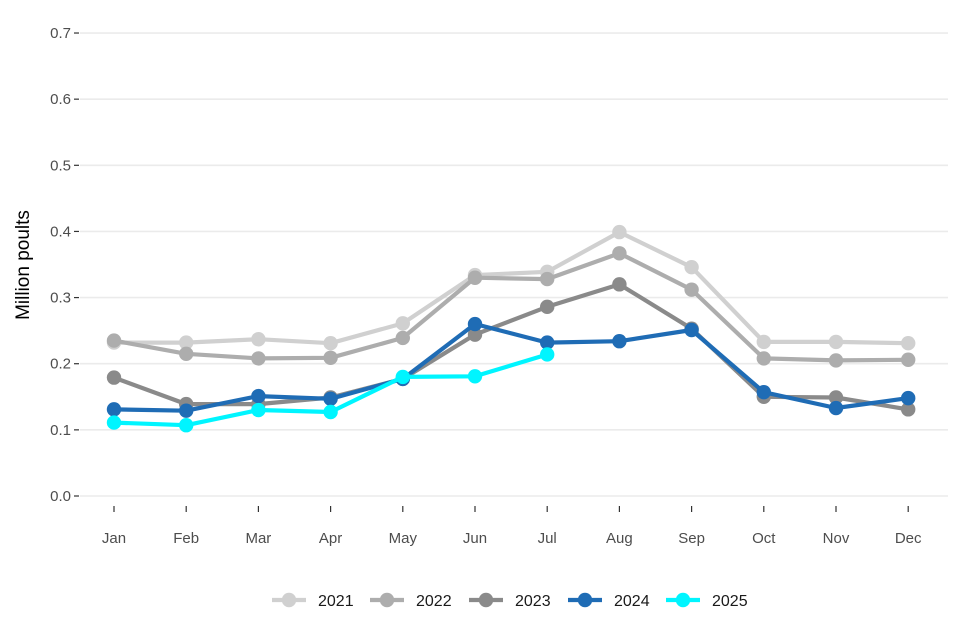 Image resolution: width=960 pixels, height=640 pixels. What do you see at coordinates (434, 601) in the screenshot?
I see `legend-label: 2022` at bounding box center [434, 601].